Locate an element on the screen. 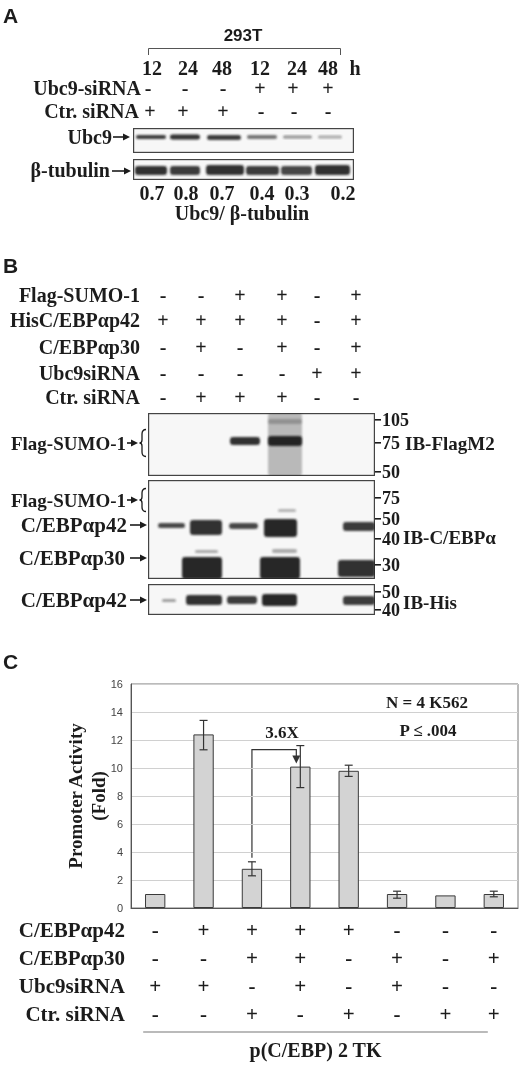  text: B is located at coordinates (11, 265).